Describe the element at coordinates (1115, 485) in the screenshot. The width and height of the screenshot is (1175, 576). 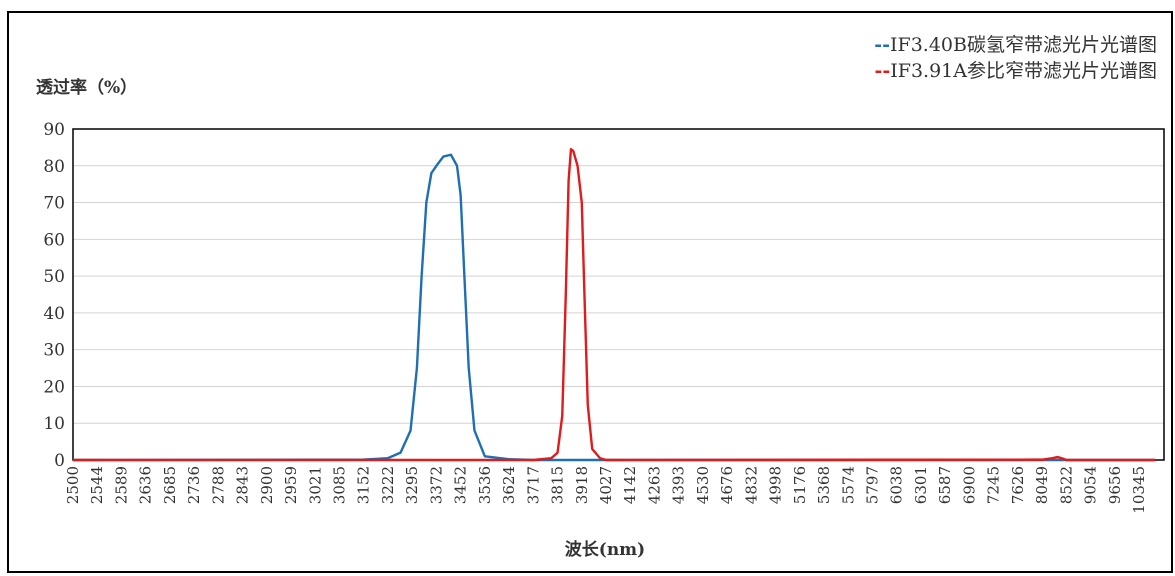
I see `x-tick-label: 9656` at that location.